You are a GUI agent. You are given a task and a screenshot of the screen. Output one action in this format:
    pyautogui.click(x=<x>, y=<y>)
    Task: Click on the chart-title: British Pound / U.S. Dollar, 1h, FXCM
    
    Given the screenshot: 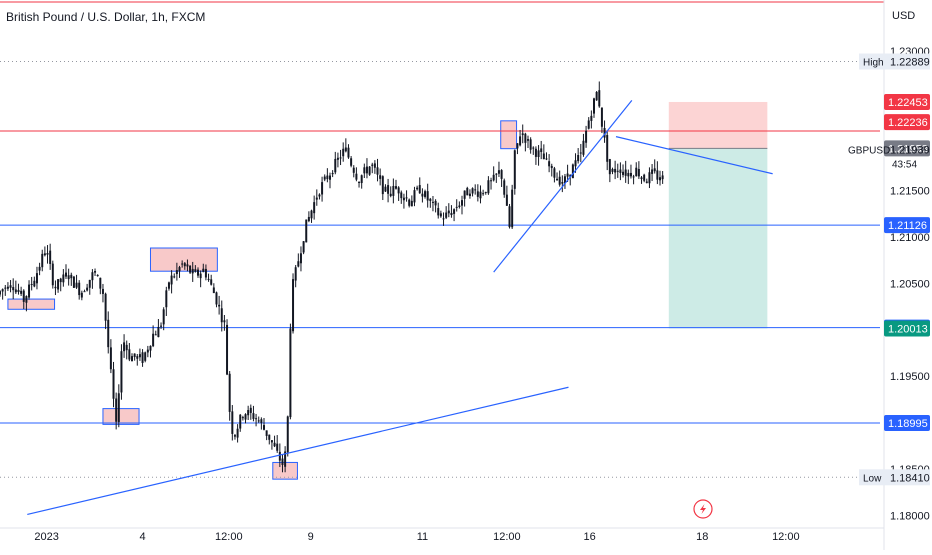 What is the action you would take?
    pyautogui.click(x=105, y=17)
    